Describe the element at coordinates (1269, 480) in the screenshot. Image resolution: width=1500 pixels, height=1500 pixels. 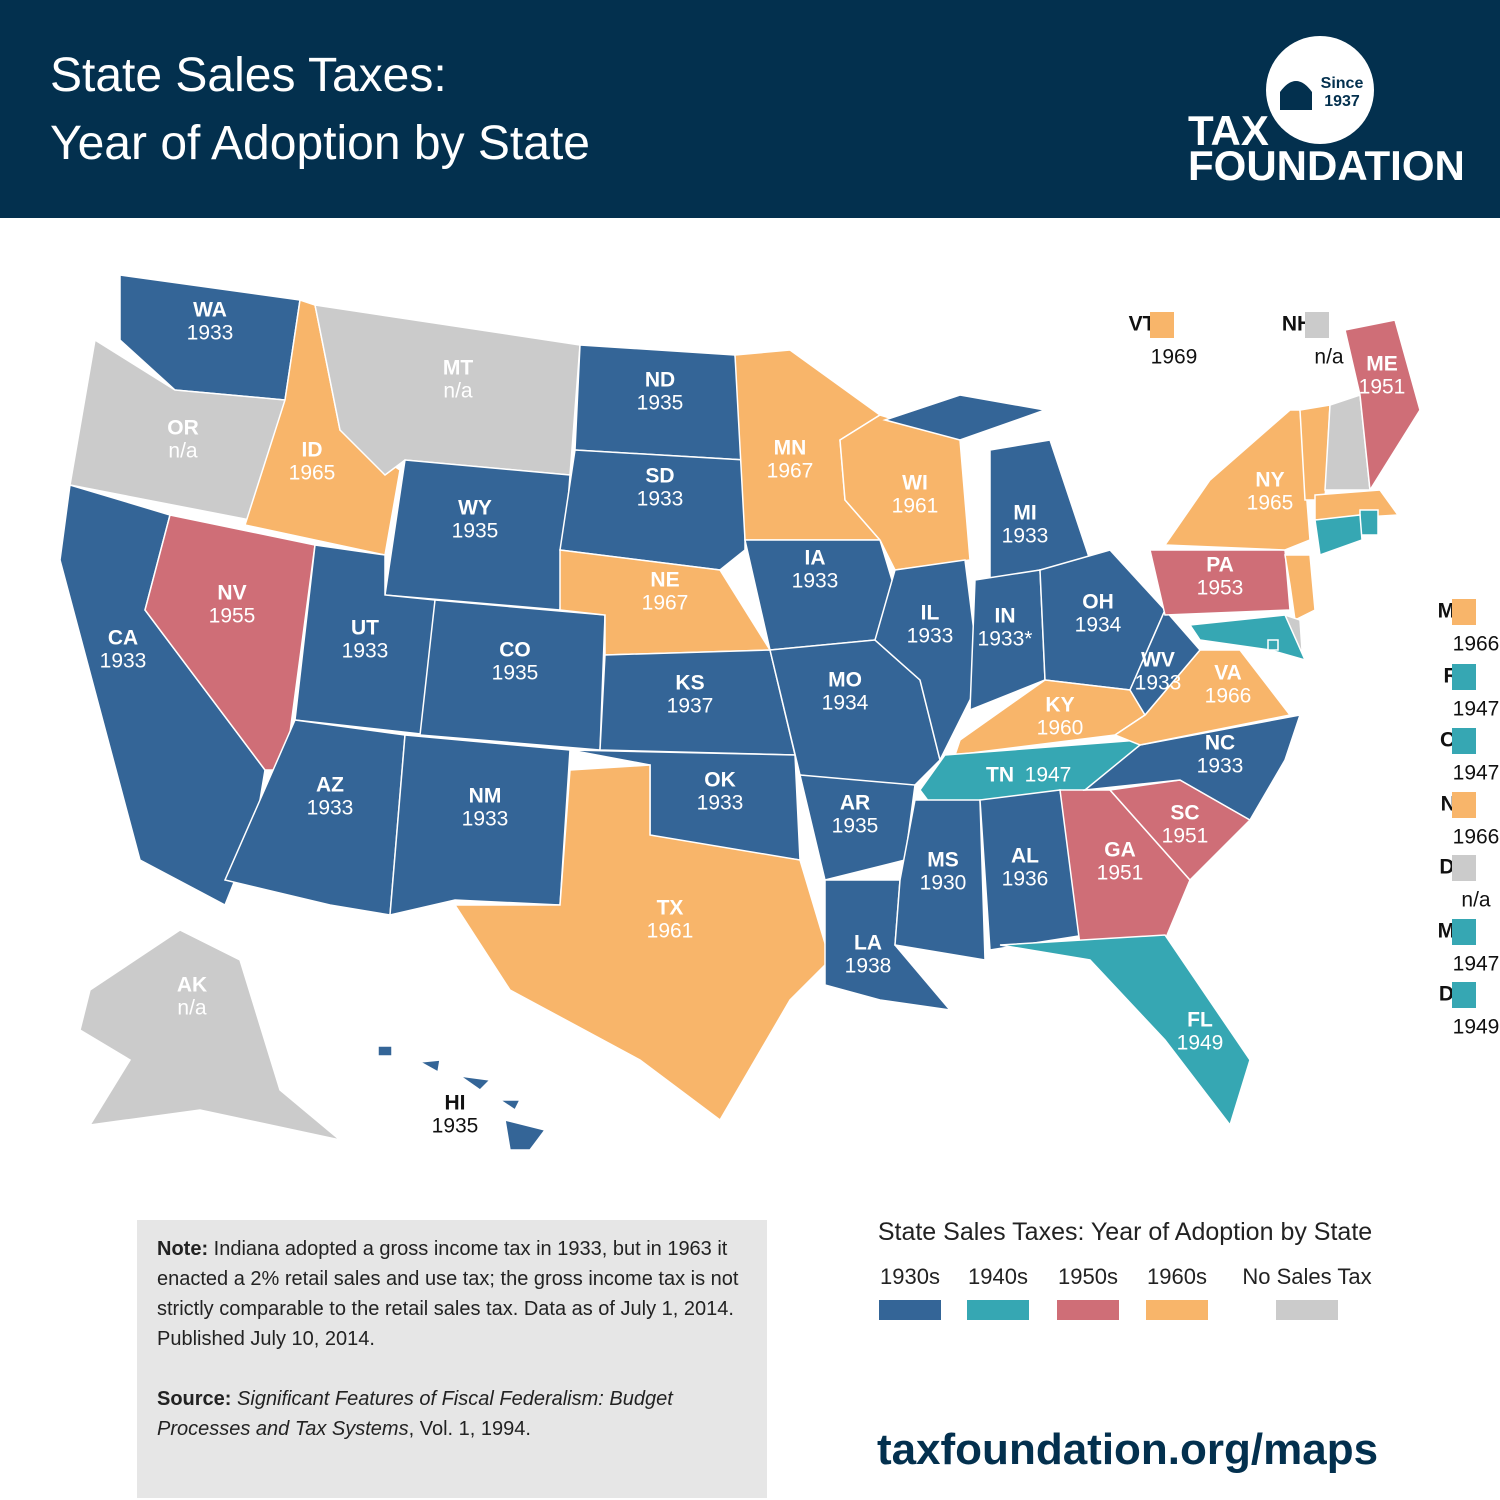
I see `state-abbr: NY` at that location.